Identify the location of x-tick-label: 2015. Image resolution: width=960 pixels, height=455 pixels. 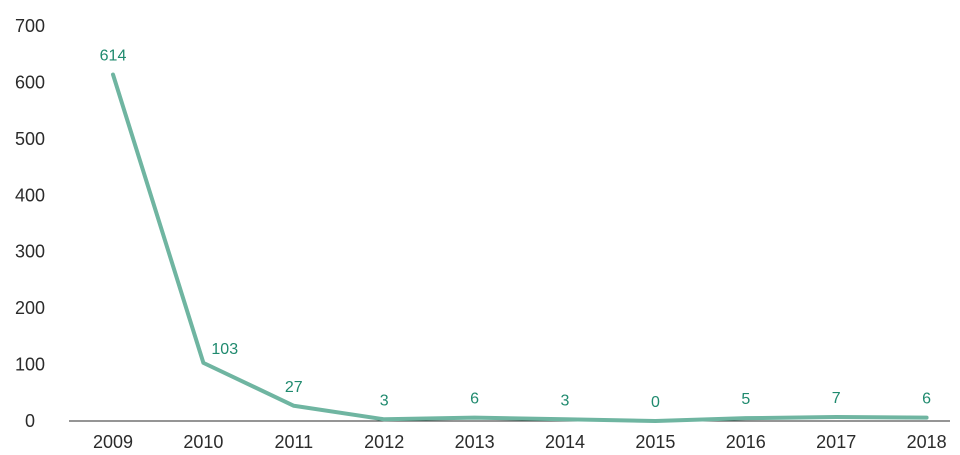
(655, 442).